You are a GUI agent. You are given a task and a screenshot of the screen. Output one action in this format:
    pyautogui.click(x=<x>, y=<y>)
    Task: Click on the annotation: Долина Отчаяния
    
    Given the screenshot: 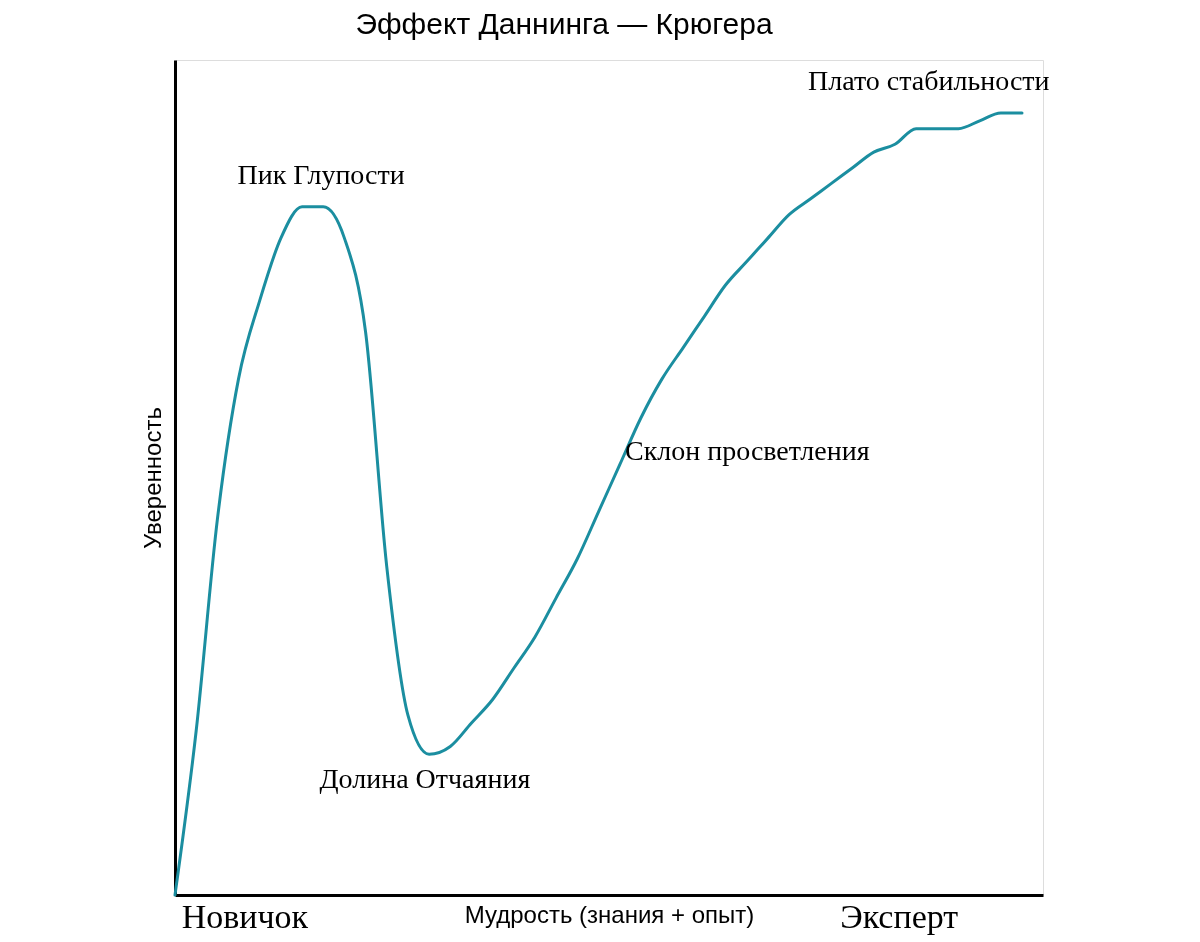 What is the action you would take?
    pyautogui.click(x=425, y=779)
    